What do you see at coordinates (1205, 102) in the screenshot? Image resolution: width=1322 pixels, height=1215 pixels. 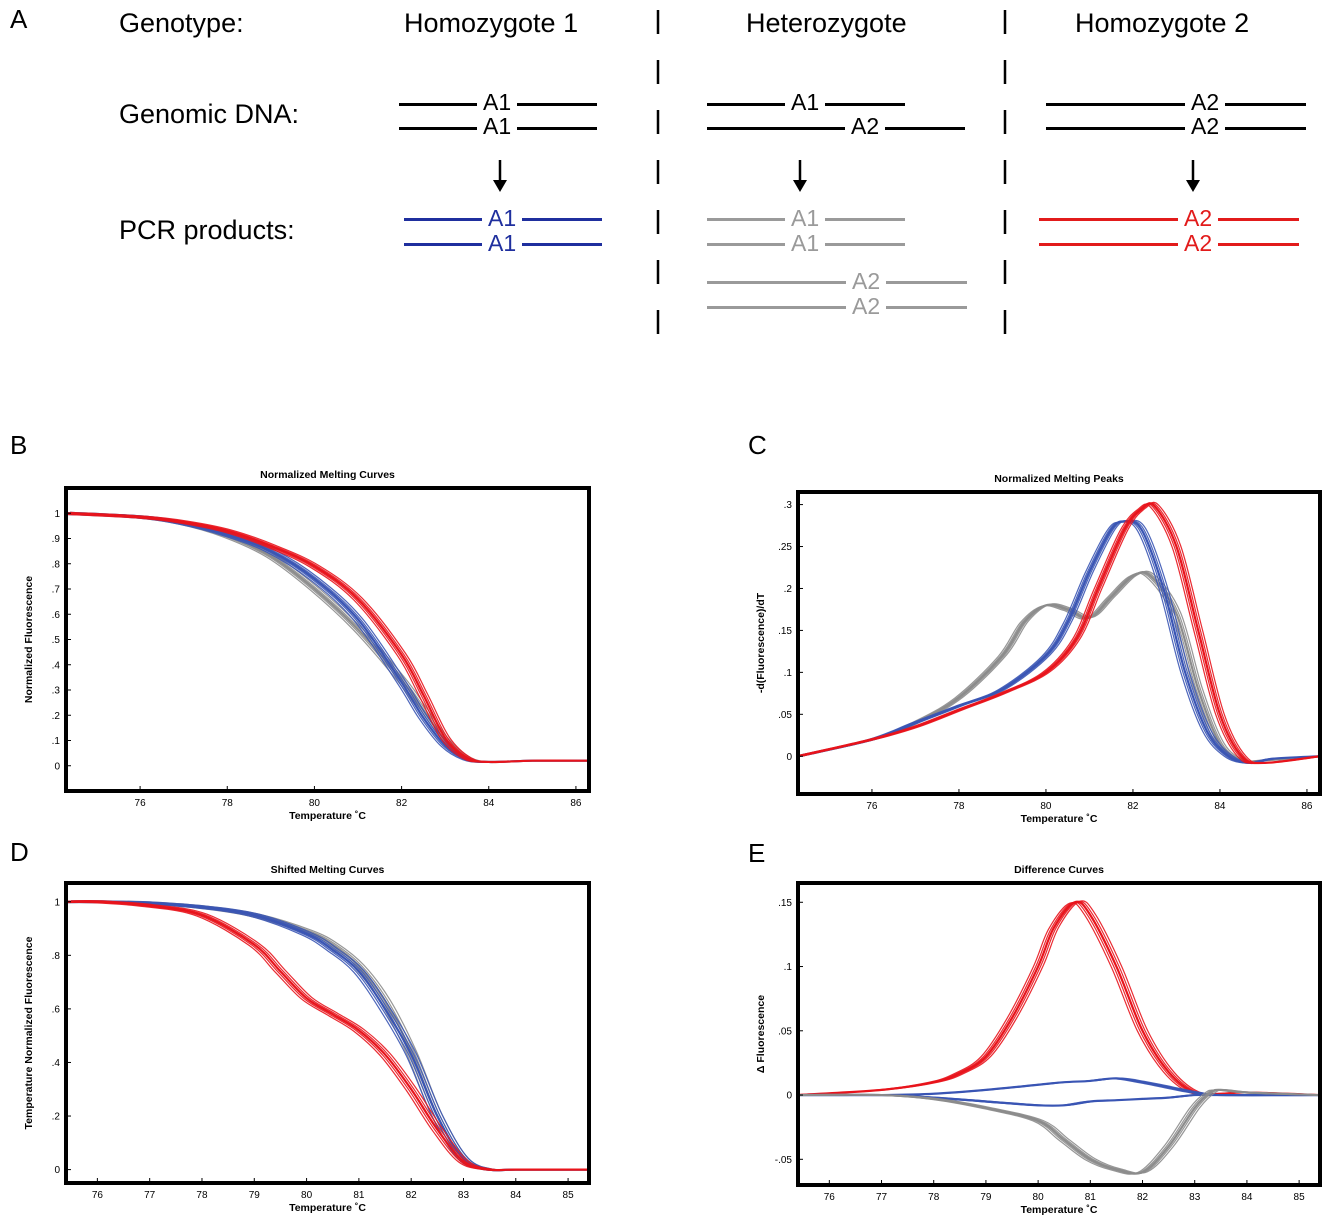 I see `genomic-allele-label: A2` at bounding box center [1205, 102].